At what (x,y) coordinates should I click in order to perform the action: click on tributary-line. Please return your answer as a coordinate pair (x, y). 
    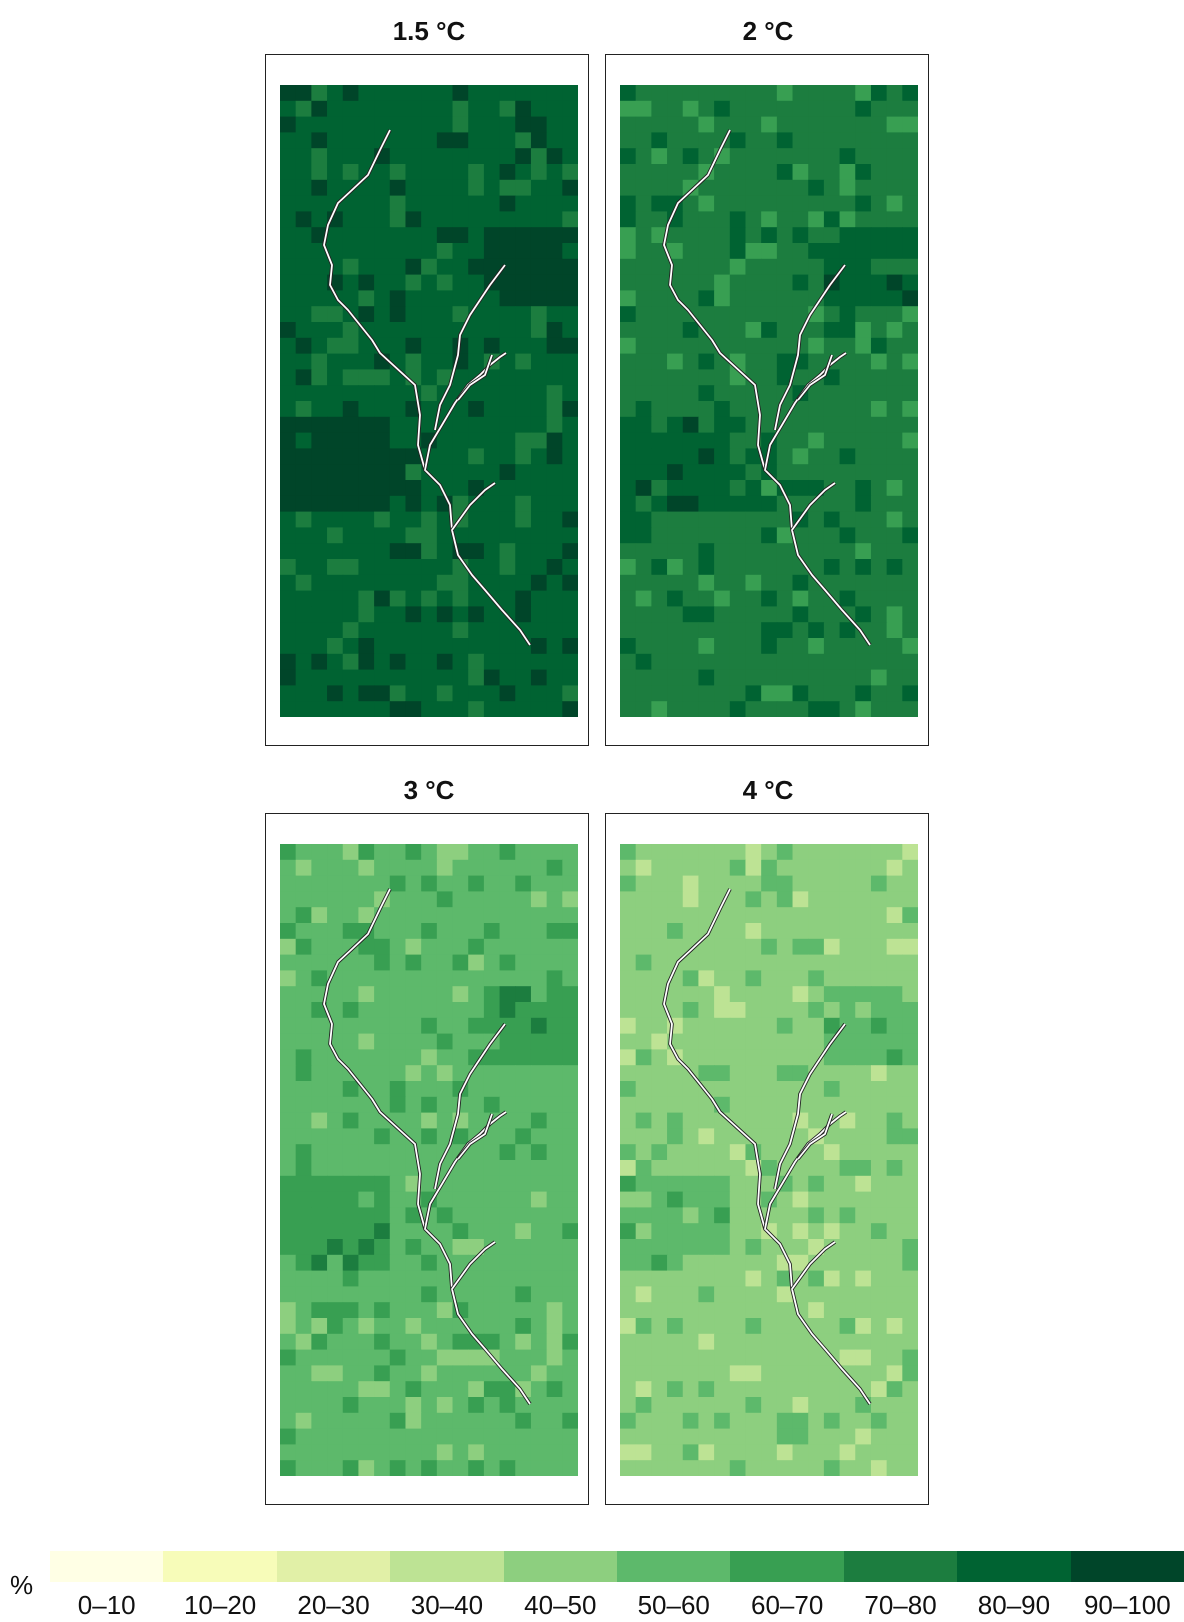
    Looking at the image, I should click on (810, 1106).